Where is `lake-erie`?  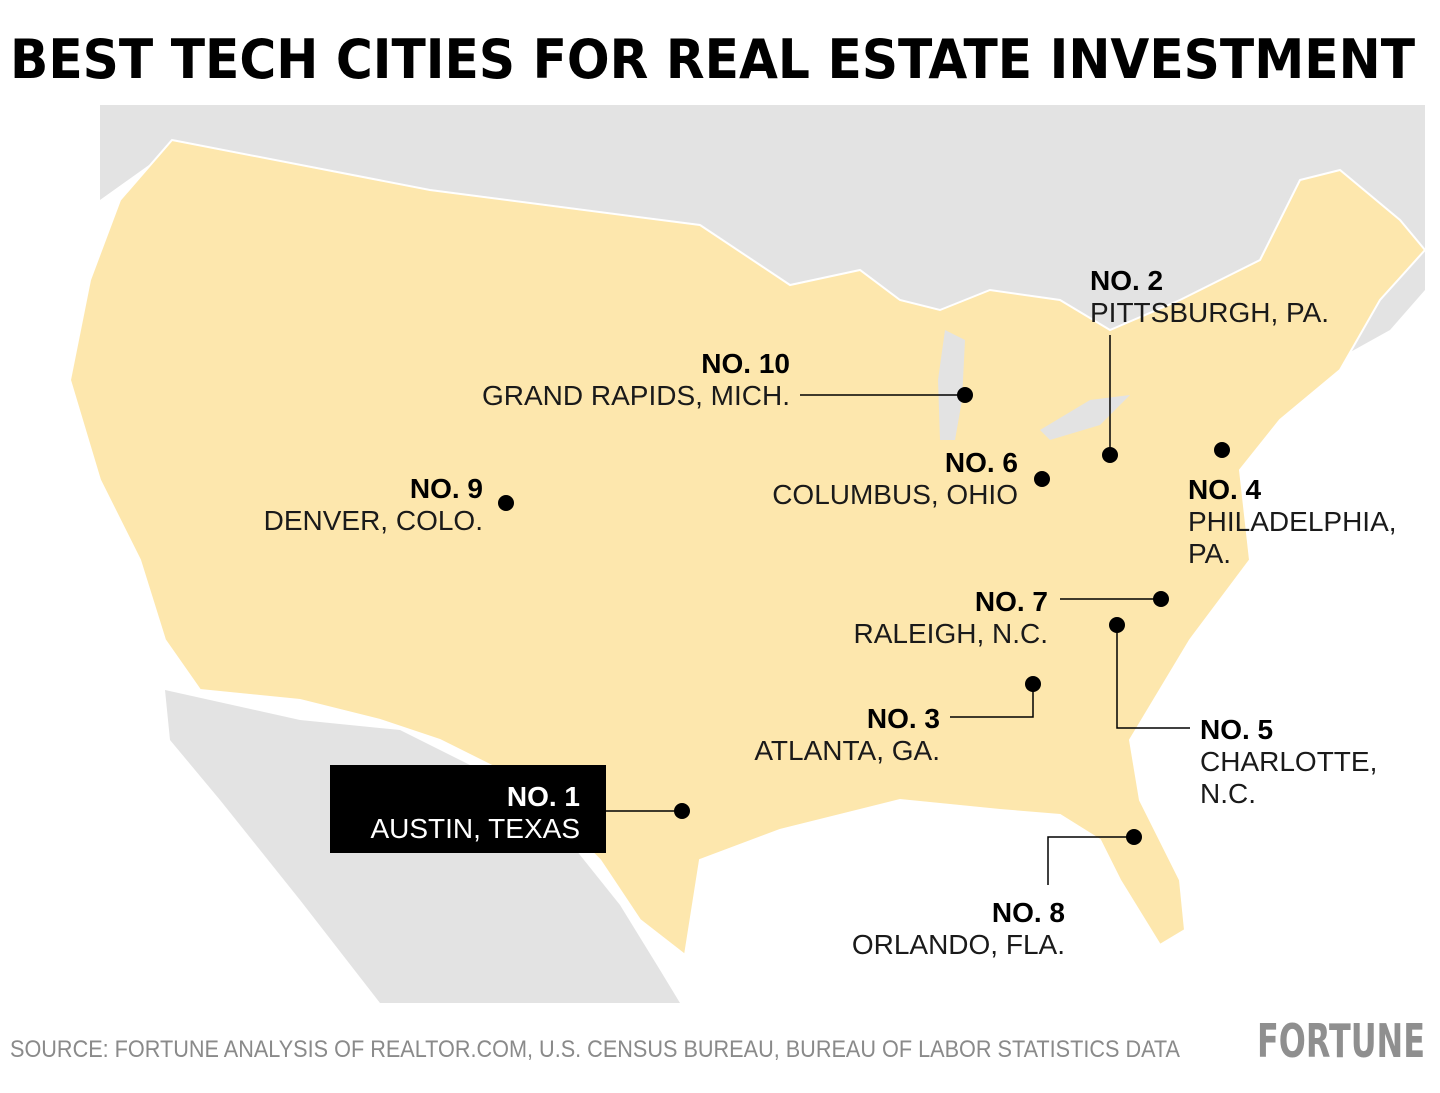 lake-erie is located at coordinates (1085, 417).